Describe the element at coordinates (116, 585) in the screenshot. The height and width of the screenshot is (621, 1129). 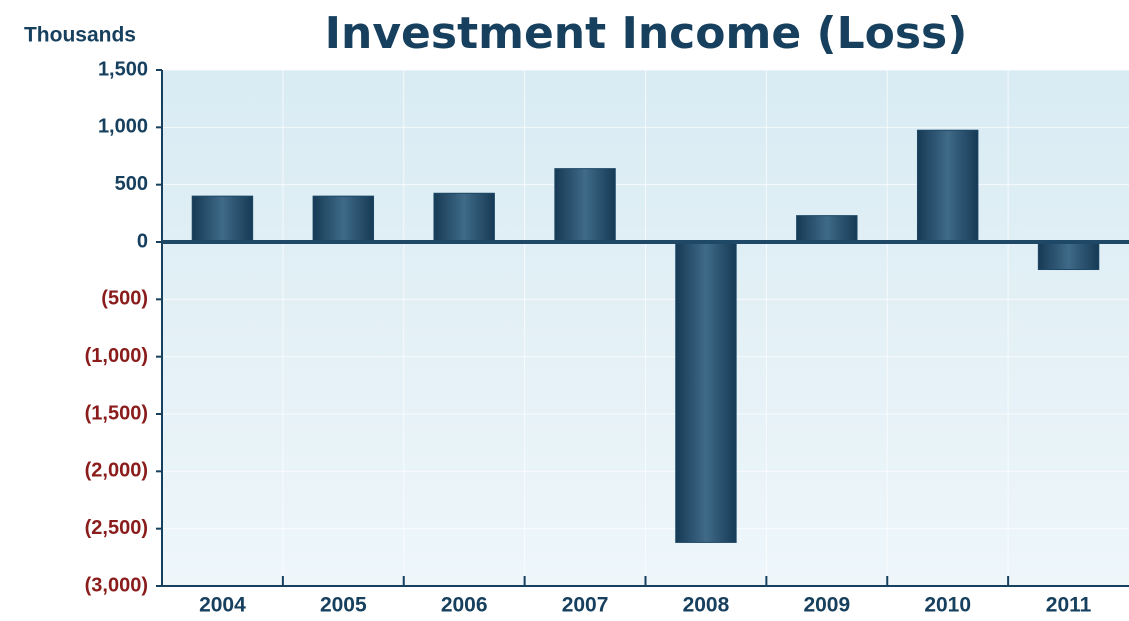
I see `y-tick-label: (3,000)` at that location.